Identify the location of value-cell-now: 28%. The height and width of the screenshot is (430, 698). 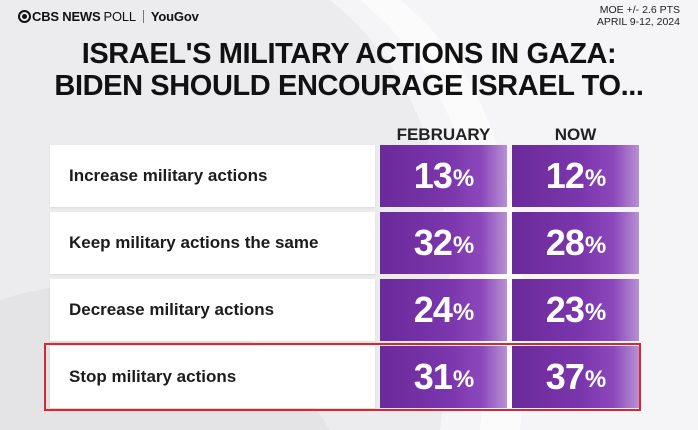
(575, 243).